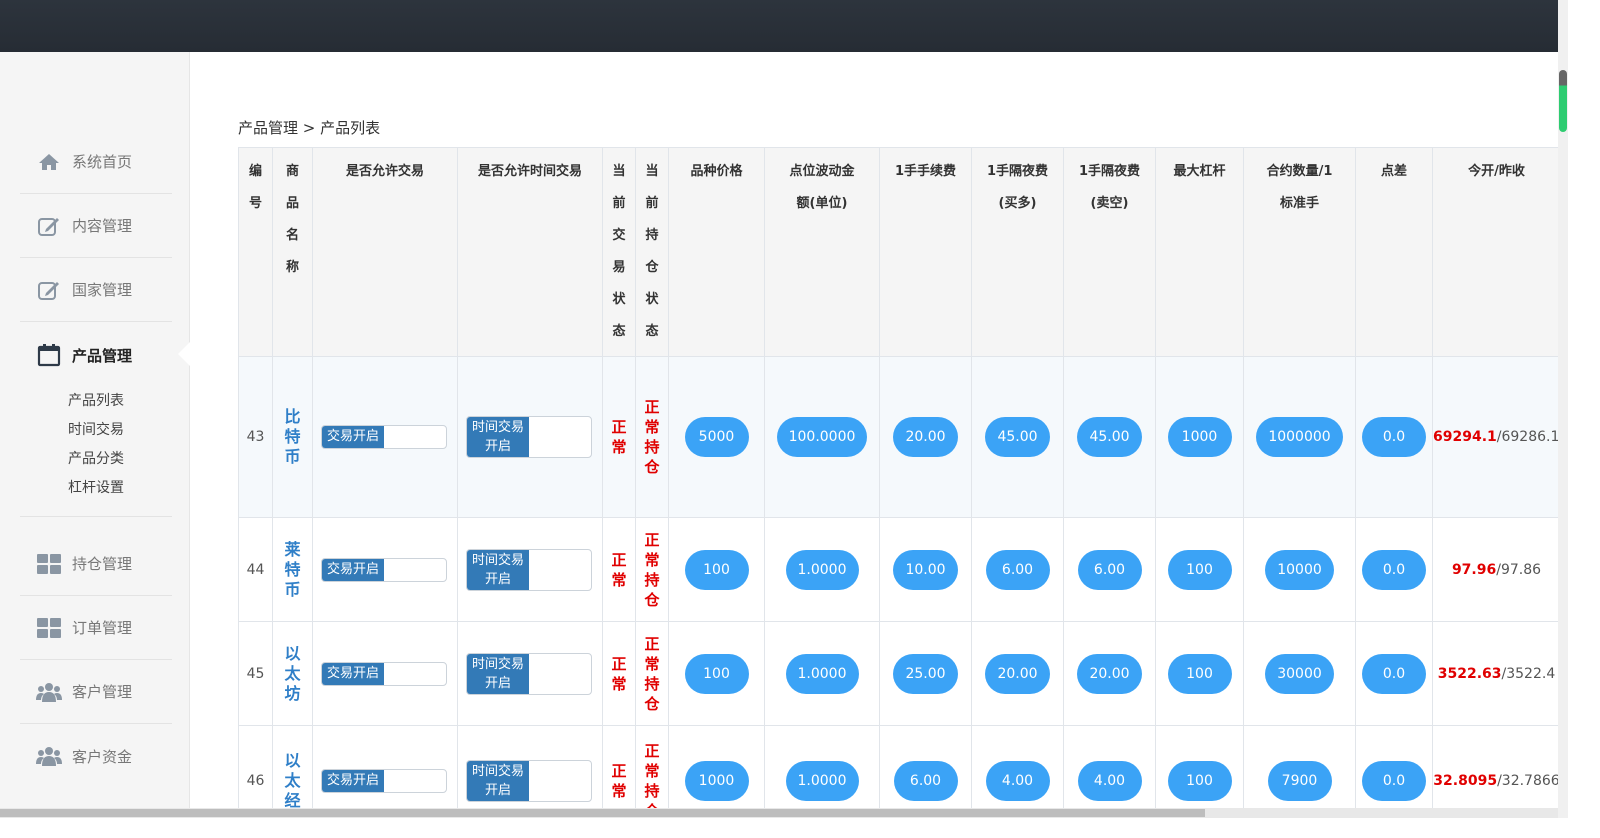  I want to click on sidebar-item-label: 国家管理, so click(102, 290).